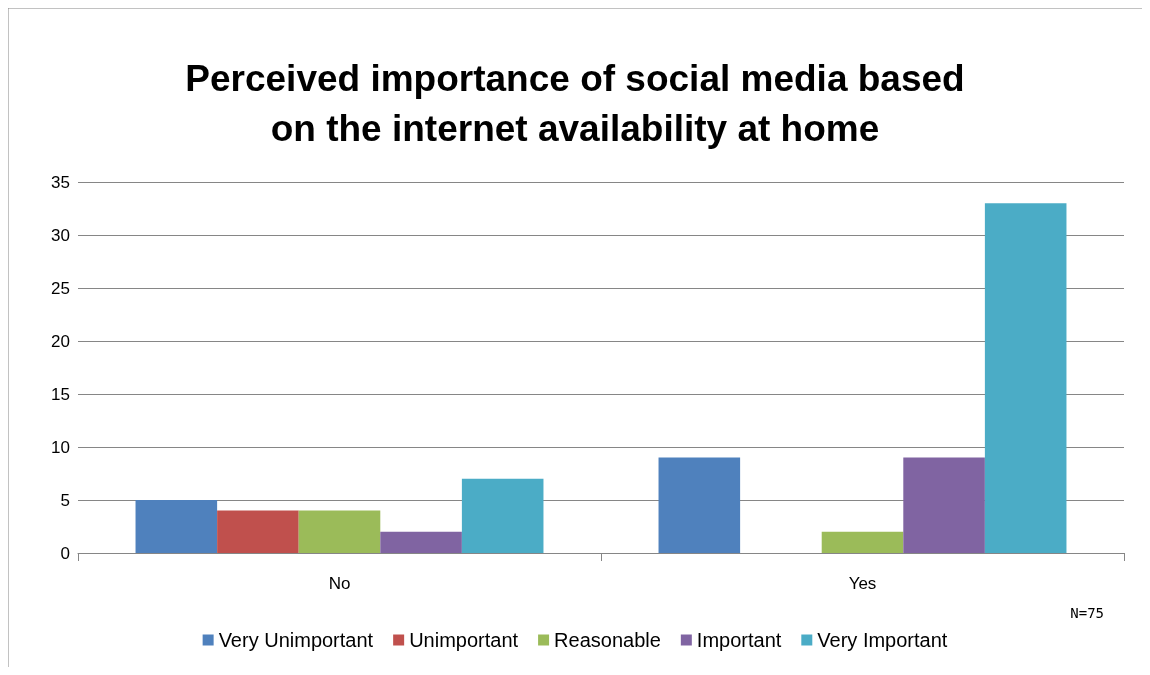 The width and height of the screenshot is (1150, 675). I want to click on legend-label: Very Unimportant, so click(296, 640).